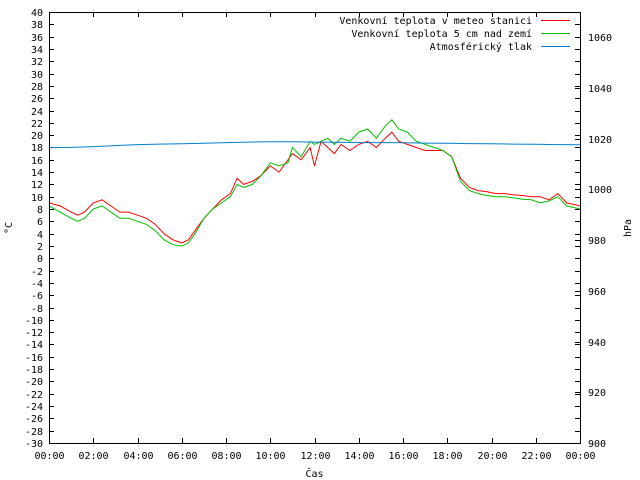 The image size is (640, 480). What do you see at coordinates (37, 148) in the screenshot?
I see `y-tick-label: 18` at bounding box center [37, 148].